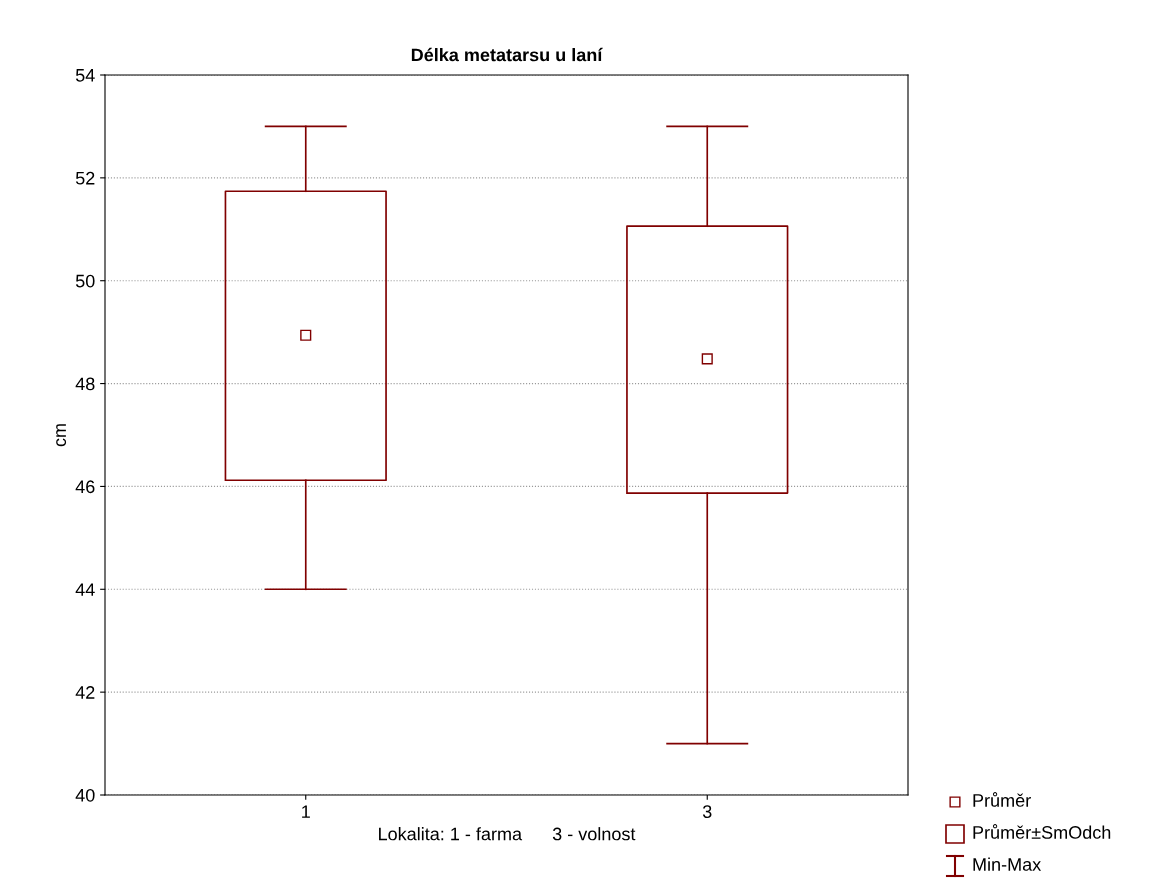 Image resolution: width=1173 pixels, height=888 pixels. What do you see at coordinates (306, 811) in the screenshot?
I see `x-tick-label: 1` at bounding box center [306, 811].